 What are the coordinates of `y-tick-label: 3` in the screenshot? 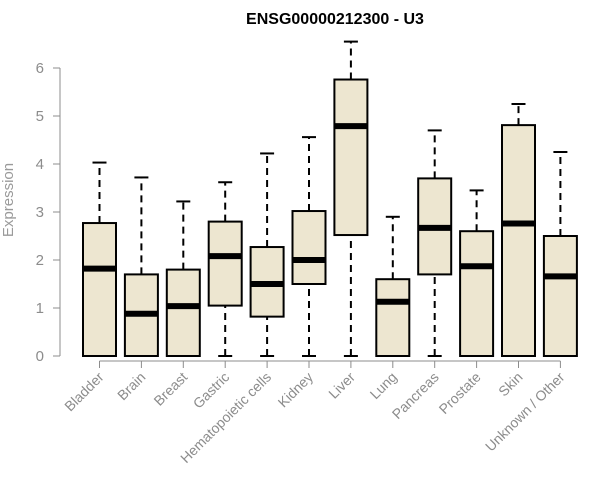 It's located at (40, 212).